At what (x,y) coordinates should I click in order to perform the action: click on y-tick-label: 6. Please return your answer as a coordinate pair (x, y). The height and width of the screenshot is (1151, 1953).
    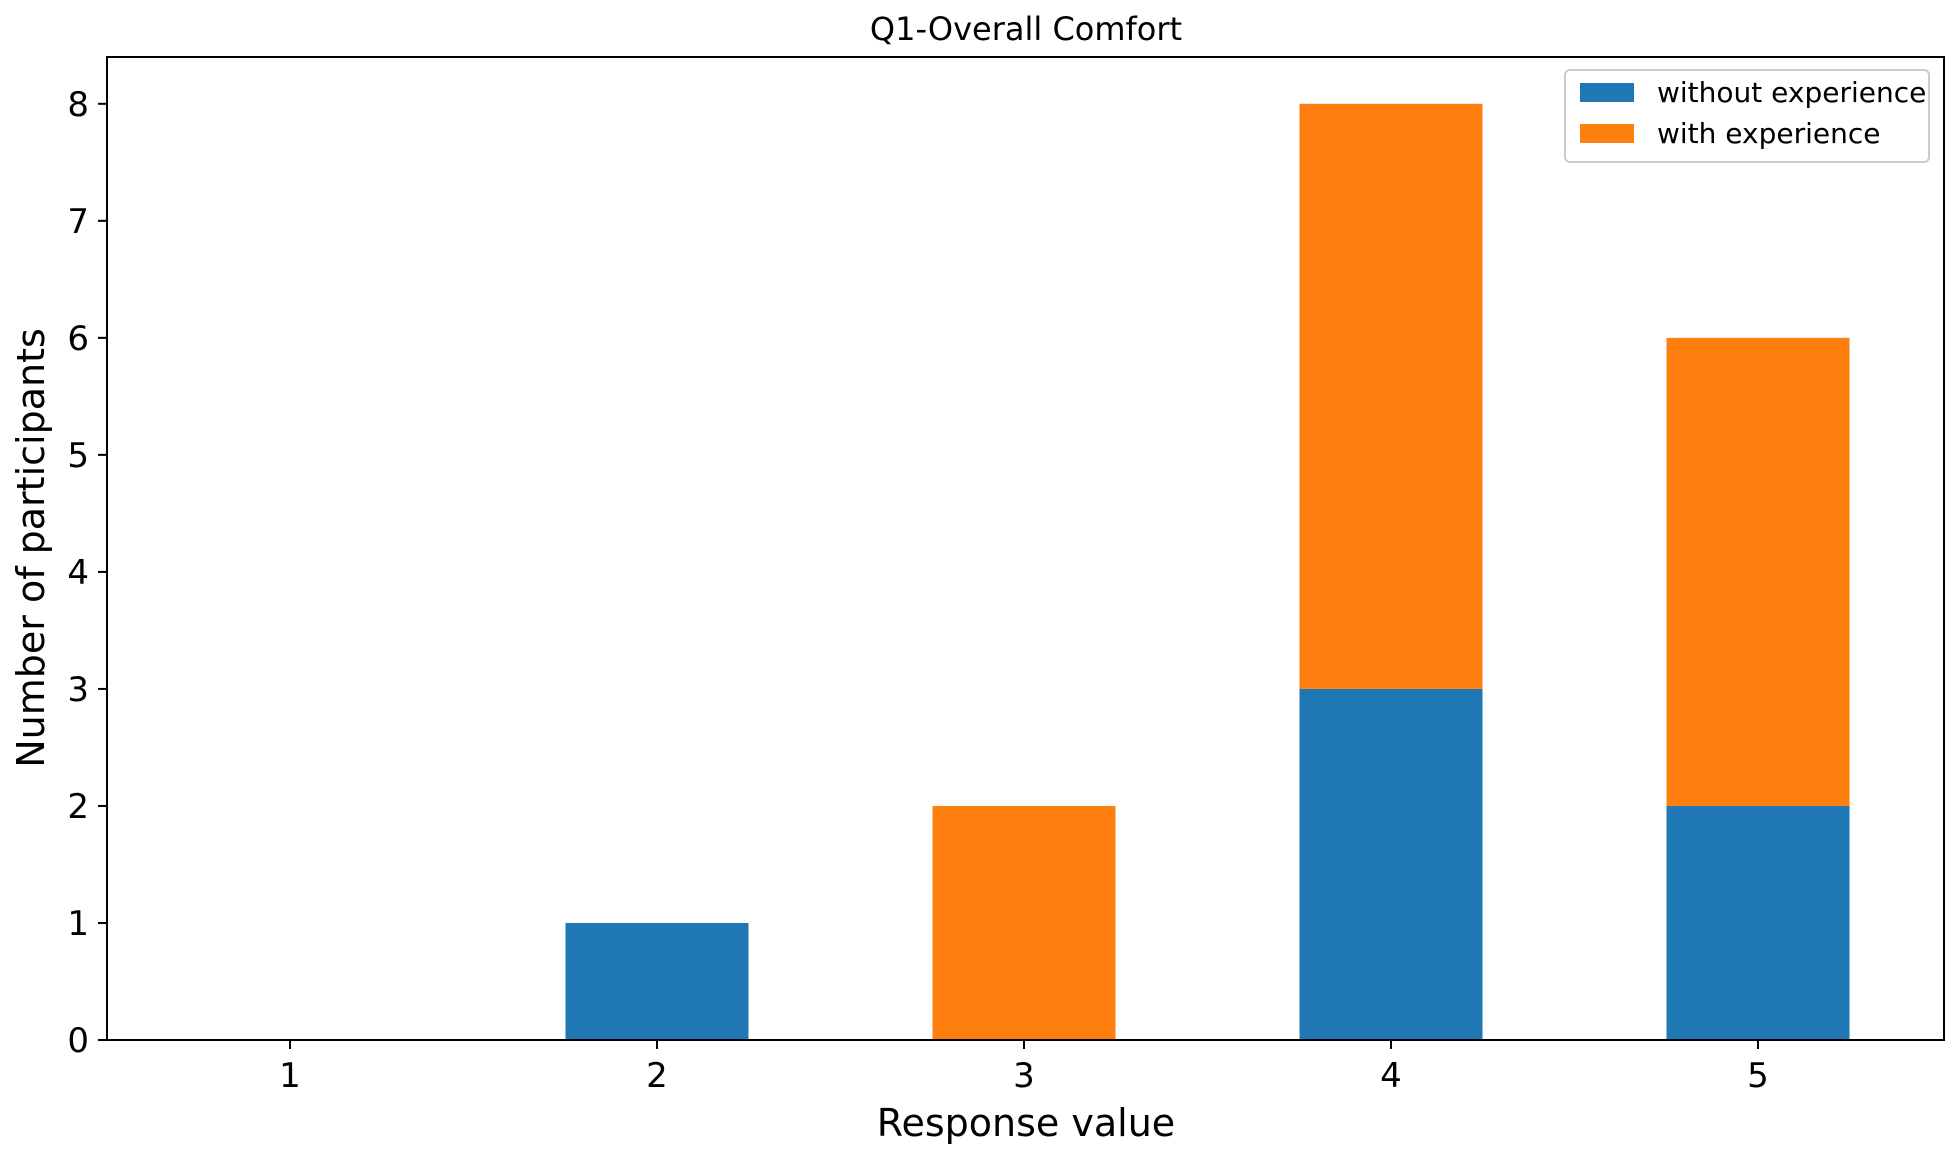
    Looking at the image, I should click on (78, 339).